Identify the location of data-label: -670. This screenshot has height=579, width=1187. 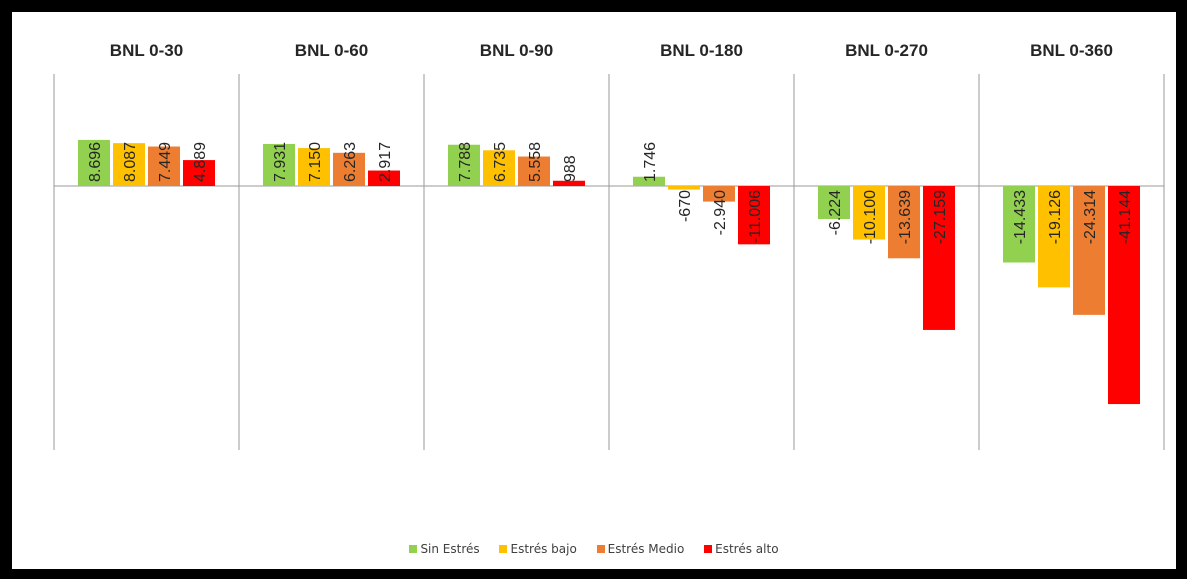
(685, 206).